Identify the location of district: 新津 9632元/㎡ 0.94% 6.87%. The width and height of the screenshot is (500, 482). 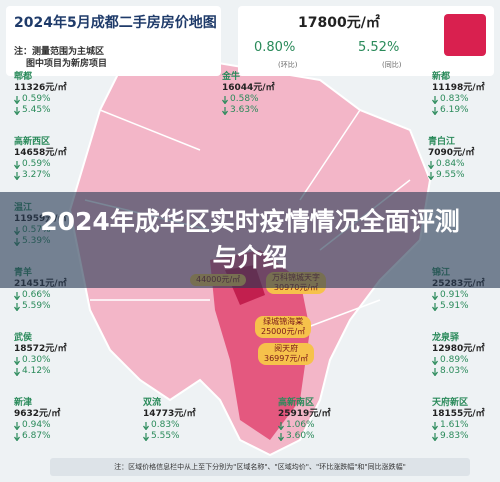
(37, 420).